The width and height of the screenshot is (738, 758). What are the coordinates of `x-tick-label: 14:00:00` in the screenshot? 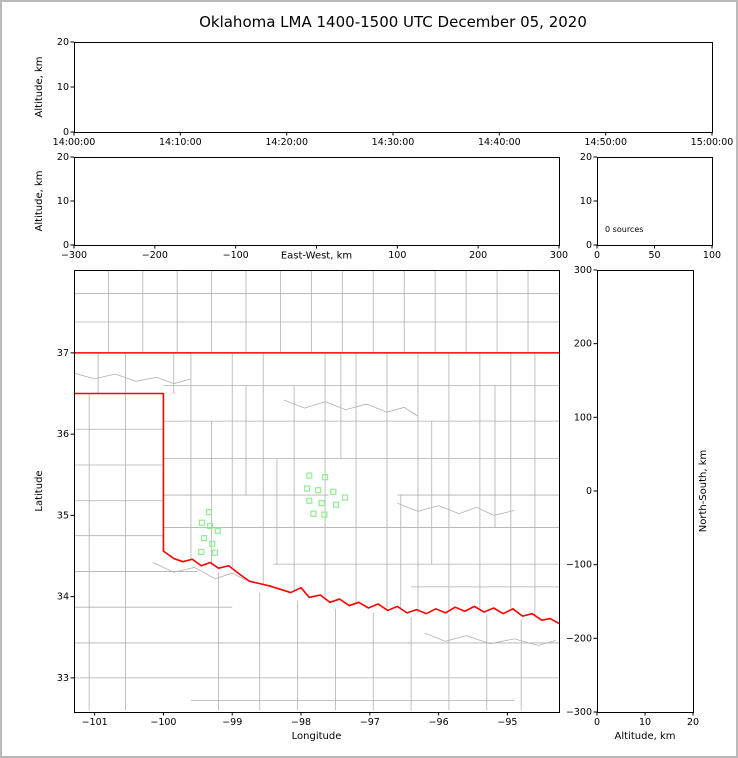 It's located at (74, 142).